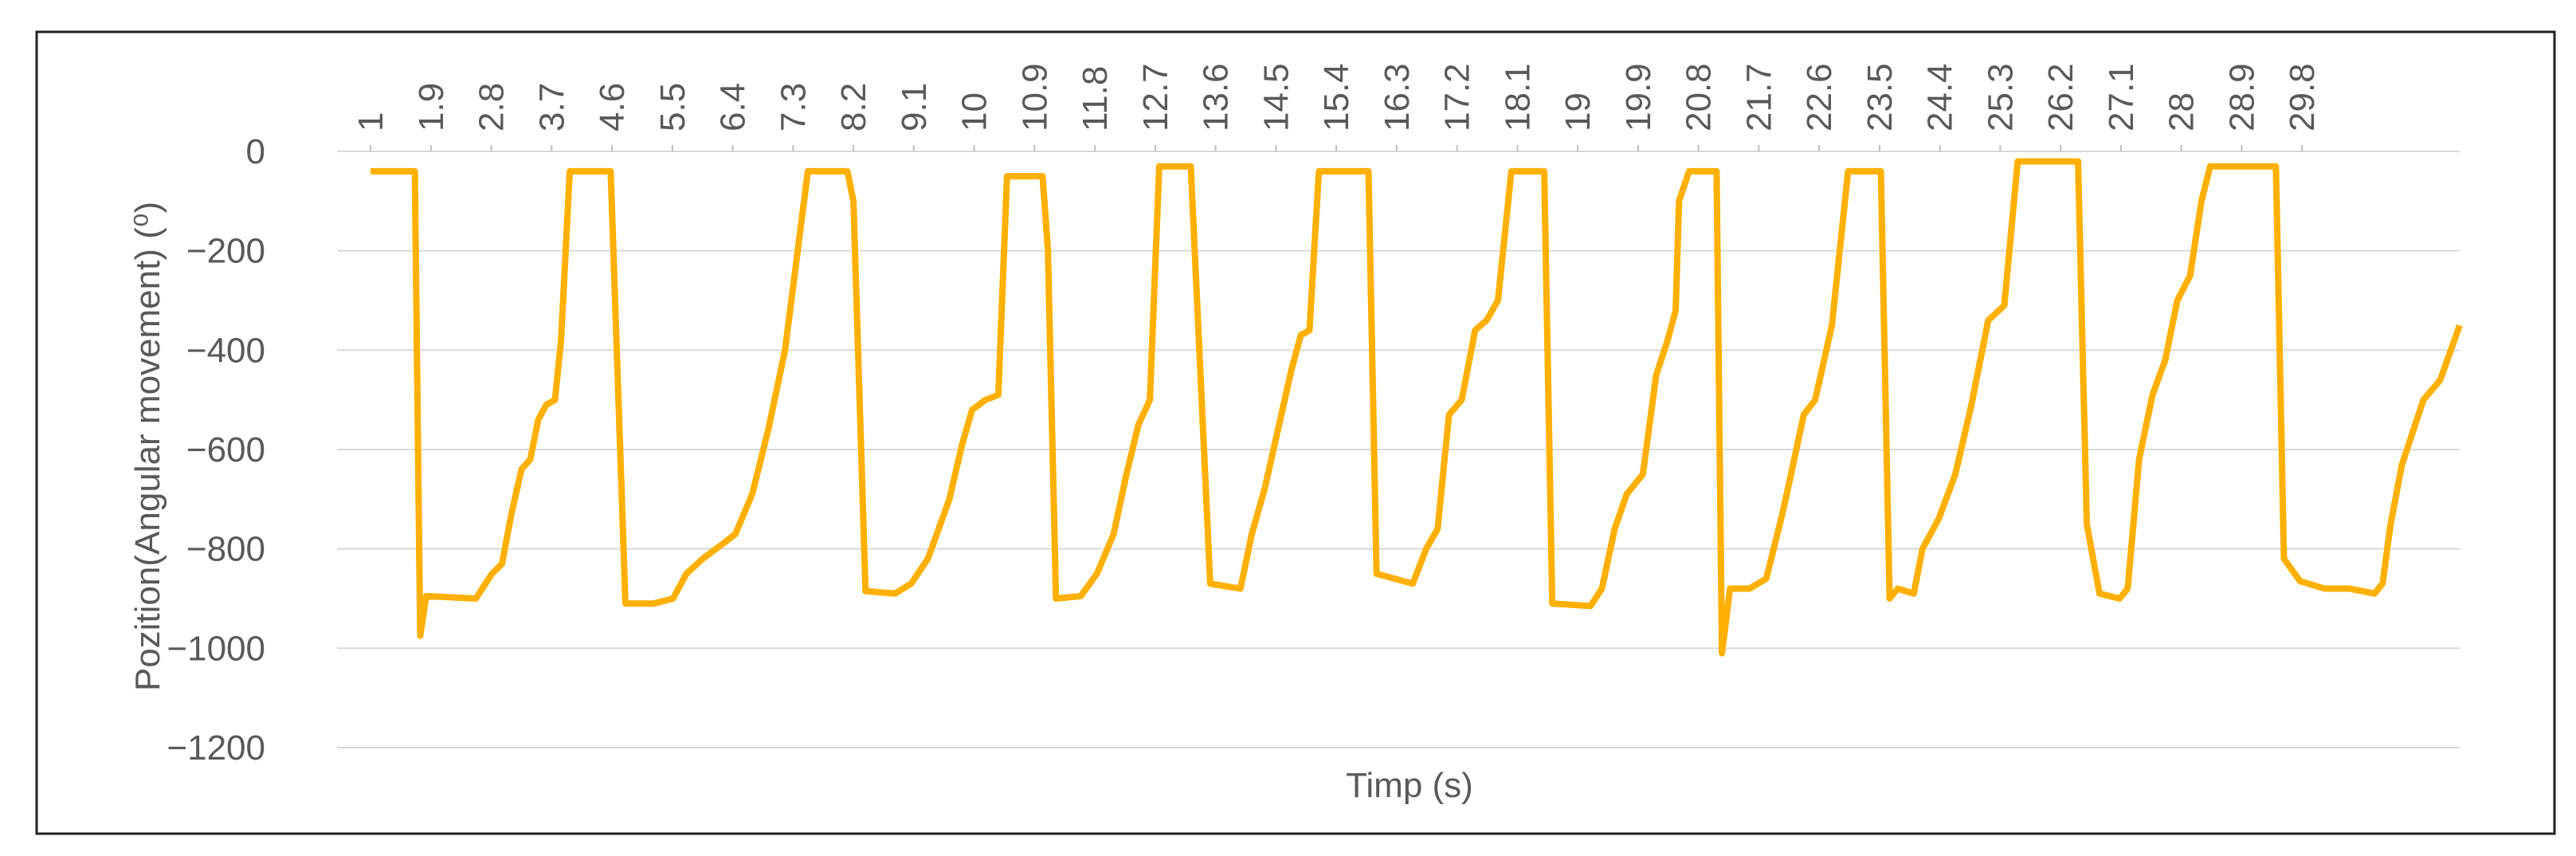 The height and width of the screenshot is (856, 2576). What do you see at coordinates (733, 107) in the screenshot?
I see `x-tick-label: 6.4` at bounding box center [733, 107].